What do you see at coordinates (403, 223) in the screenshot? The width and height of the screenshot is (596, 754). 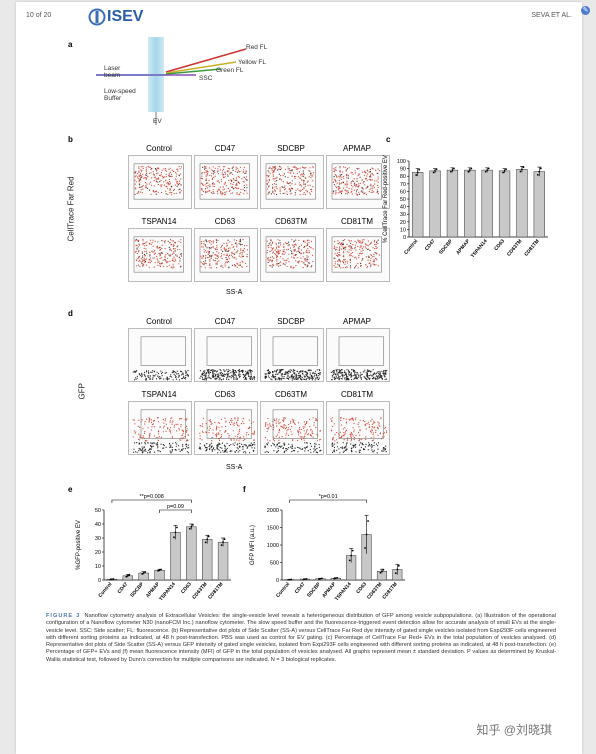 I see `y-tick-label: 20` at bounding box center [403, 223].